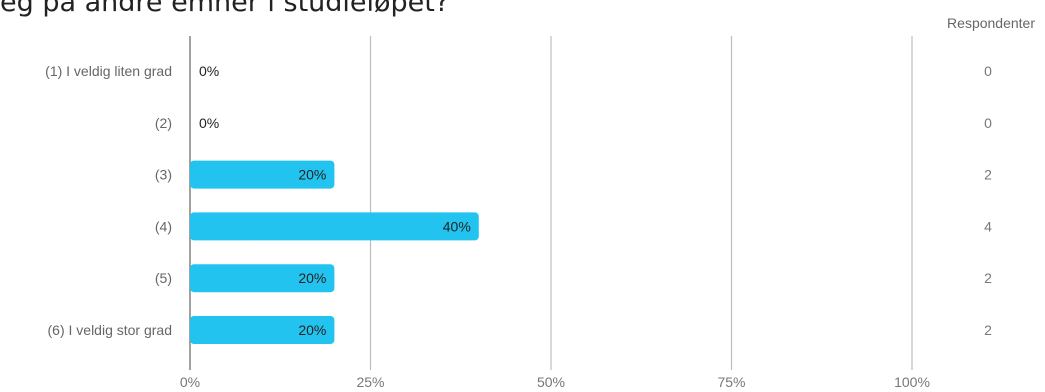 This screenshot has width=1045, height=392. Describe the element at coordinates (370, 382) in the screenshot. I see `x-tick-label: 25%` at that location.